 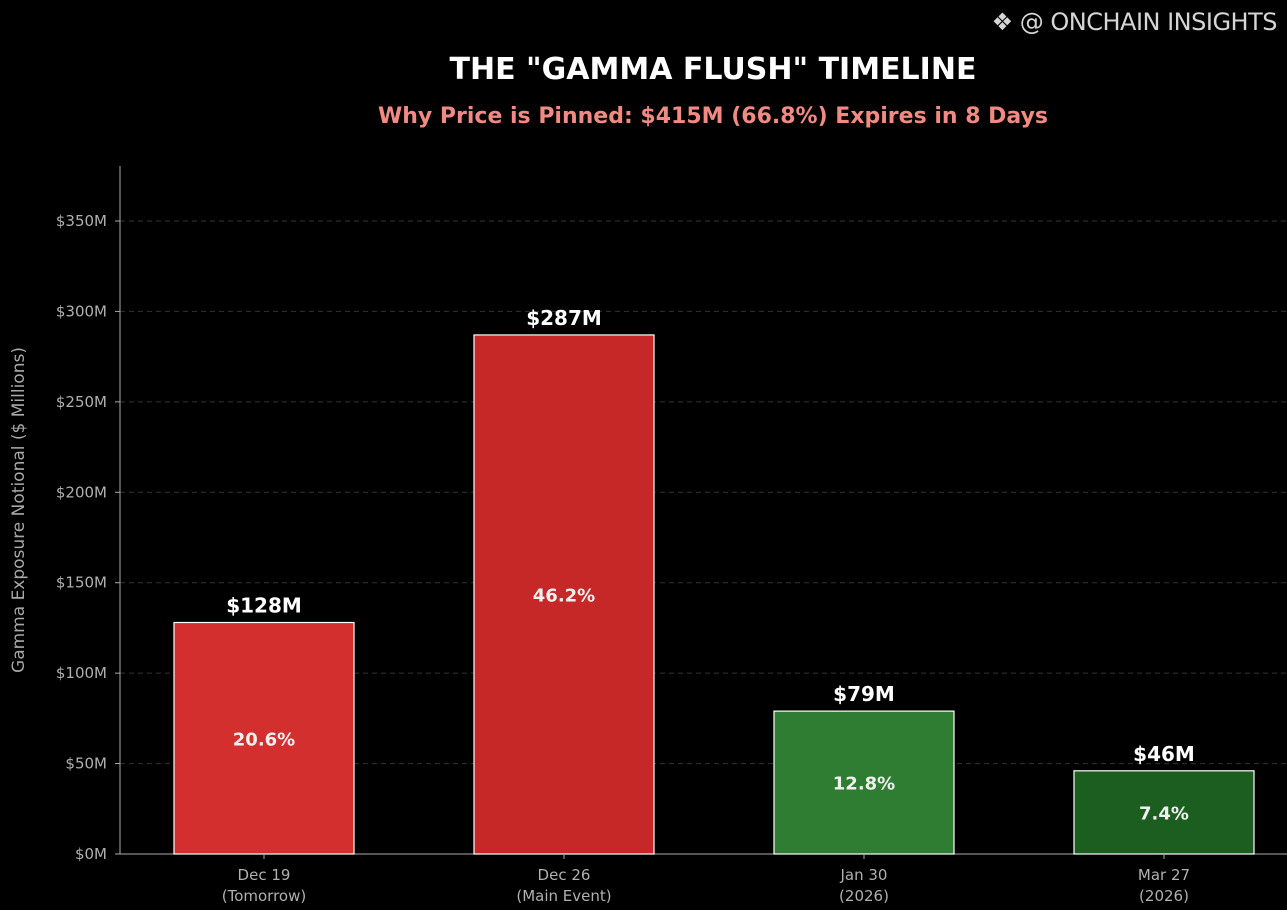 I want to click on y-tick-label: $100M, so click(x=81, y=673).